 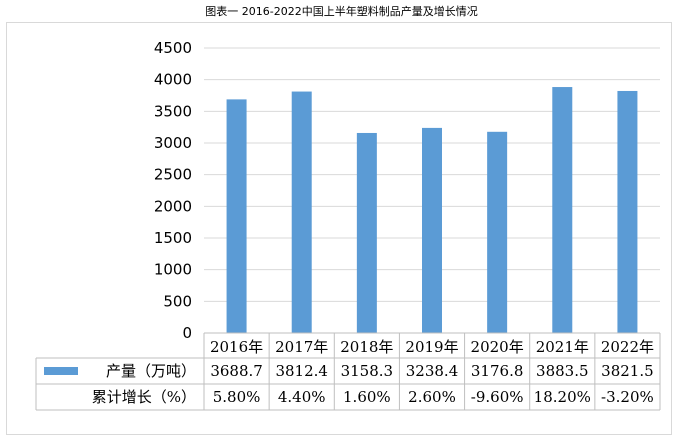 What do you see at coordinates (236, 347) in the screenshot?
I see `x-tick-label: 2016年` at bounding box center [236, 347].